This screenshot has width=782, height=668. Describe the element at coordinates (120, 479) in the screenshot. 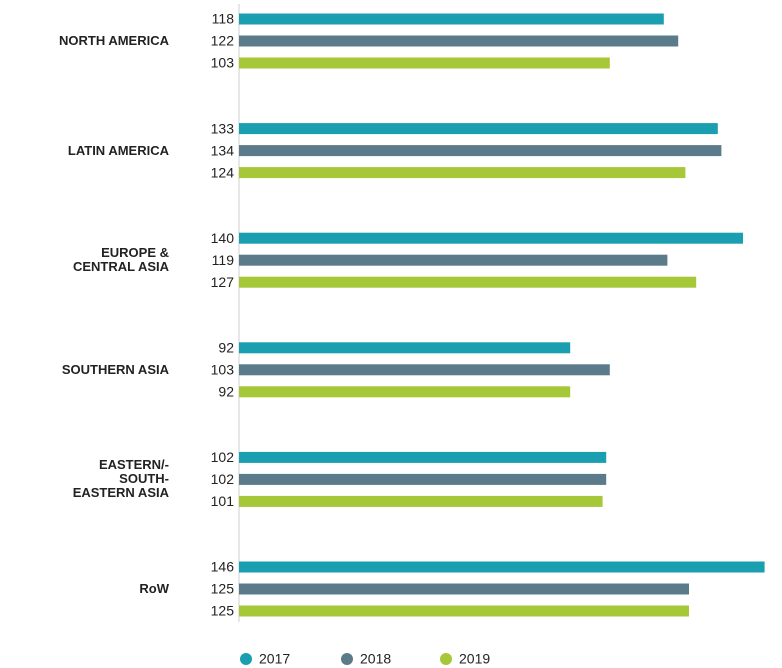

I see `category-label: EASTERN/- SOUTH- EASTERN ASIA` at that location.